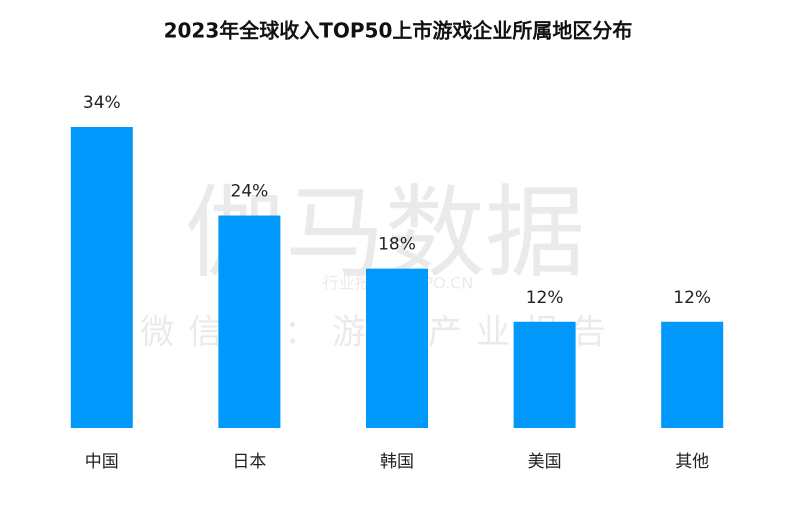  Describe the element at coordinates (545, 462) in the screenshot. I see `x-tick-label: 美国` at that location.